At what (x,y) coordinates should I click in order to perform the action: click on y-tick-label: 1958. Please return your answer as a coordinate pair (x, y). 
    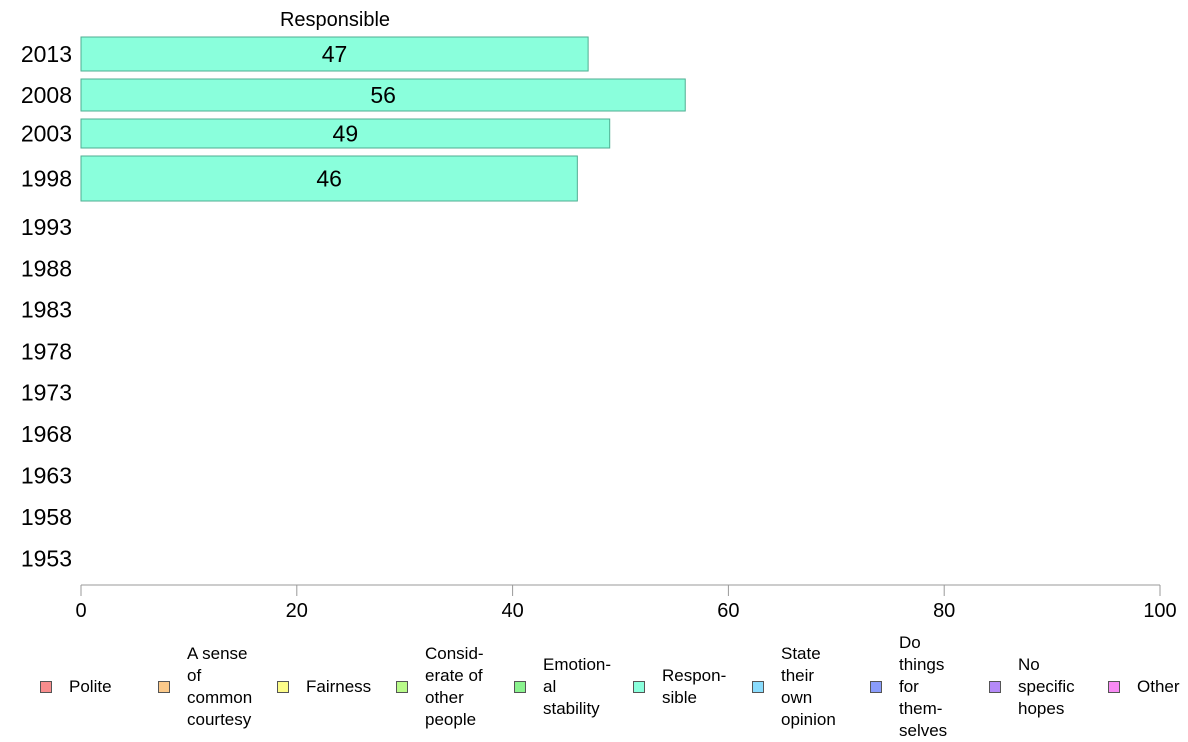
    Looking at the image, I should click on (46, 517).